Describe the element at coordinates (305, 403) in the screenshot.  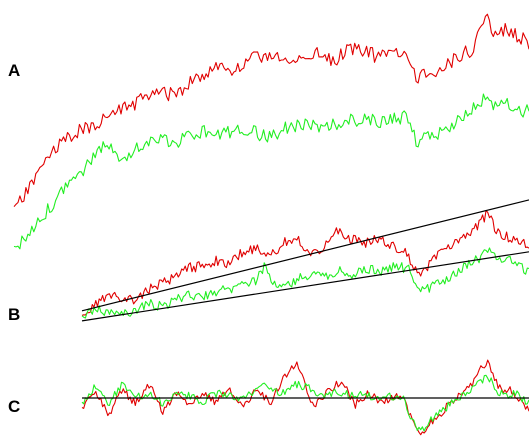
I see `panel-c-green-series-line` at that location.